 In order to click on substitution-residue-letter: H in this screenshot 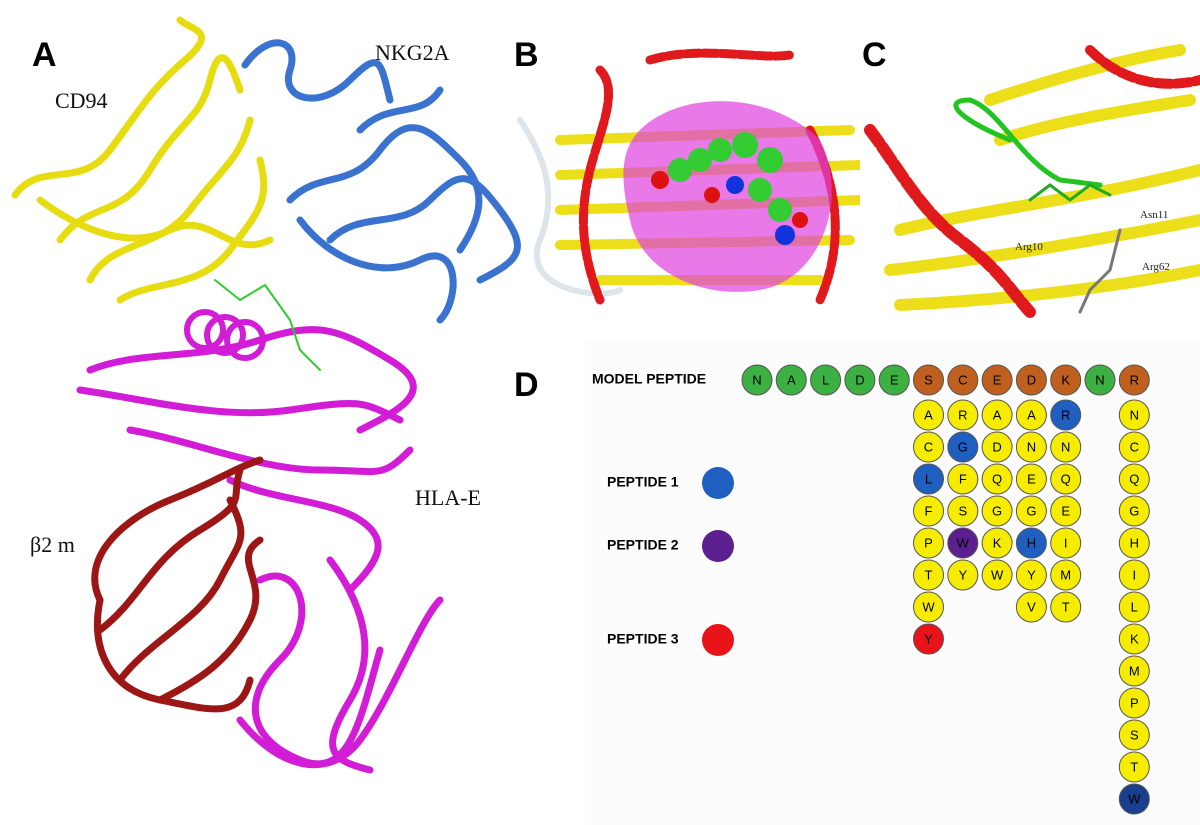, I will do `click(1134, 543)`.